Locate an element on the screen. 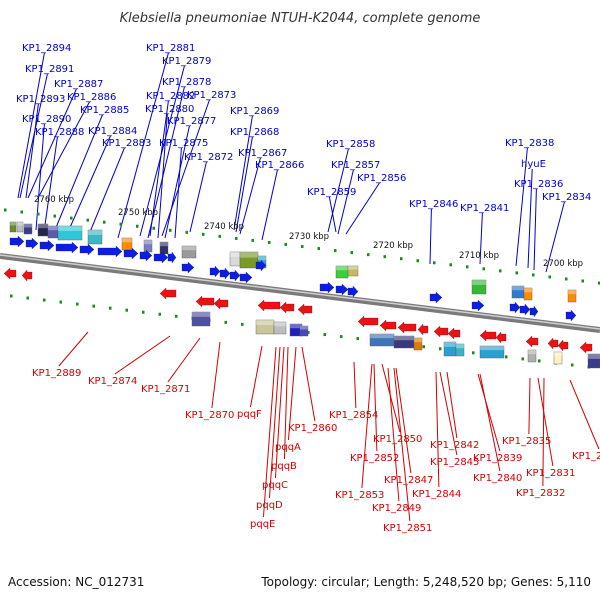 Image resolution: width=600 pixels, height=600 pixels. gene-label-top: KP1_2877 is located at coordinates (191, 121).